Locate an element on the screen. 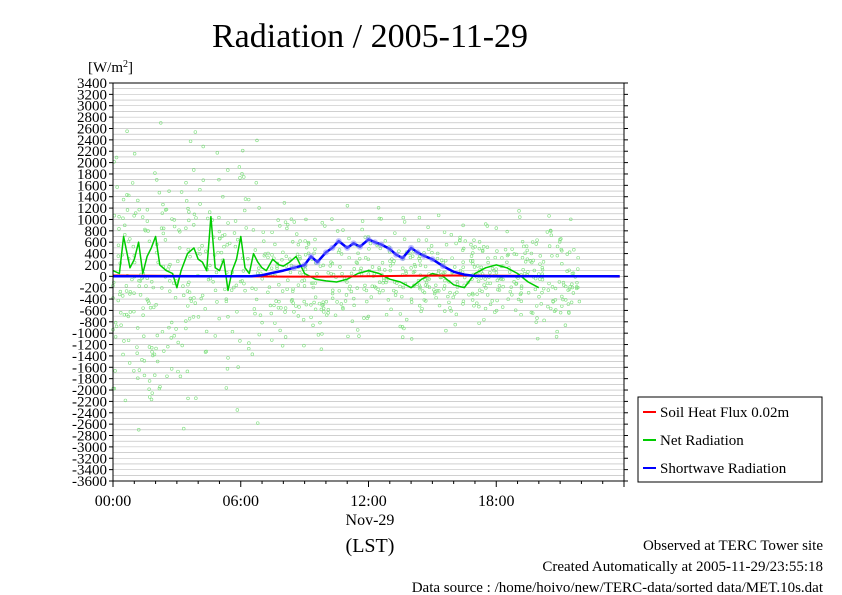 The height and width of the screenshot is (595, 842). y-tick-label: -2000 is located at coordinates (89, 391).